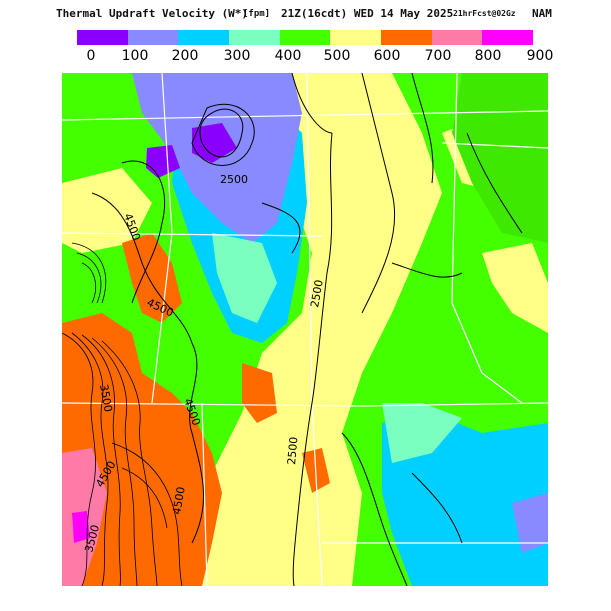  What do you see at coordinates (244, 278) in the screenshot?
I see `field-mint` at bounding box center [244, 278].